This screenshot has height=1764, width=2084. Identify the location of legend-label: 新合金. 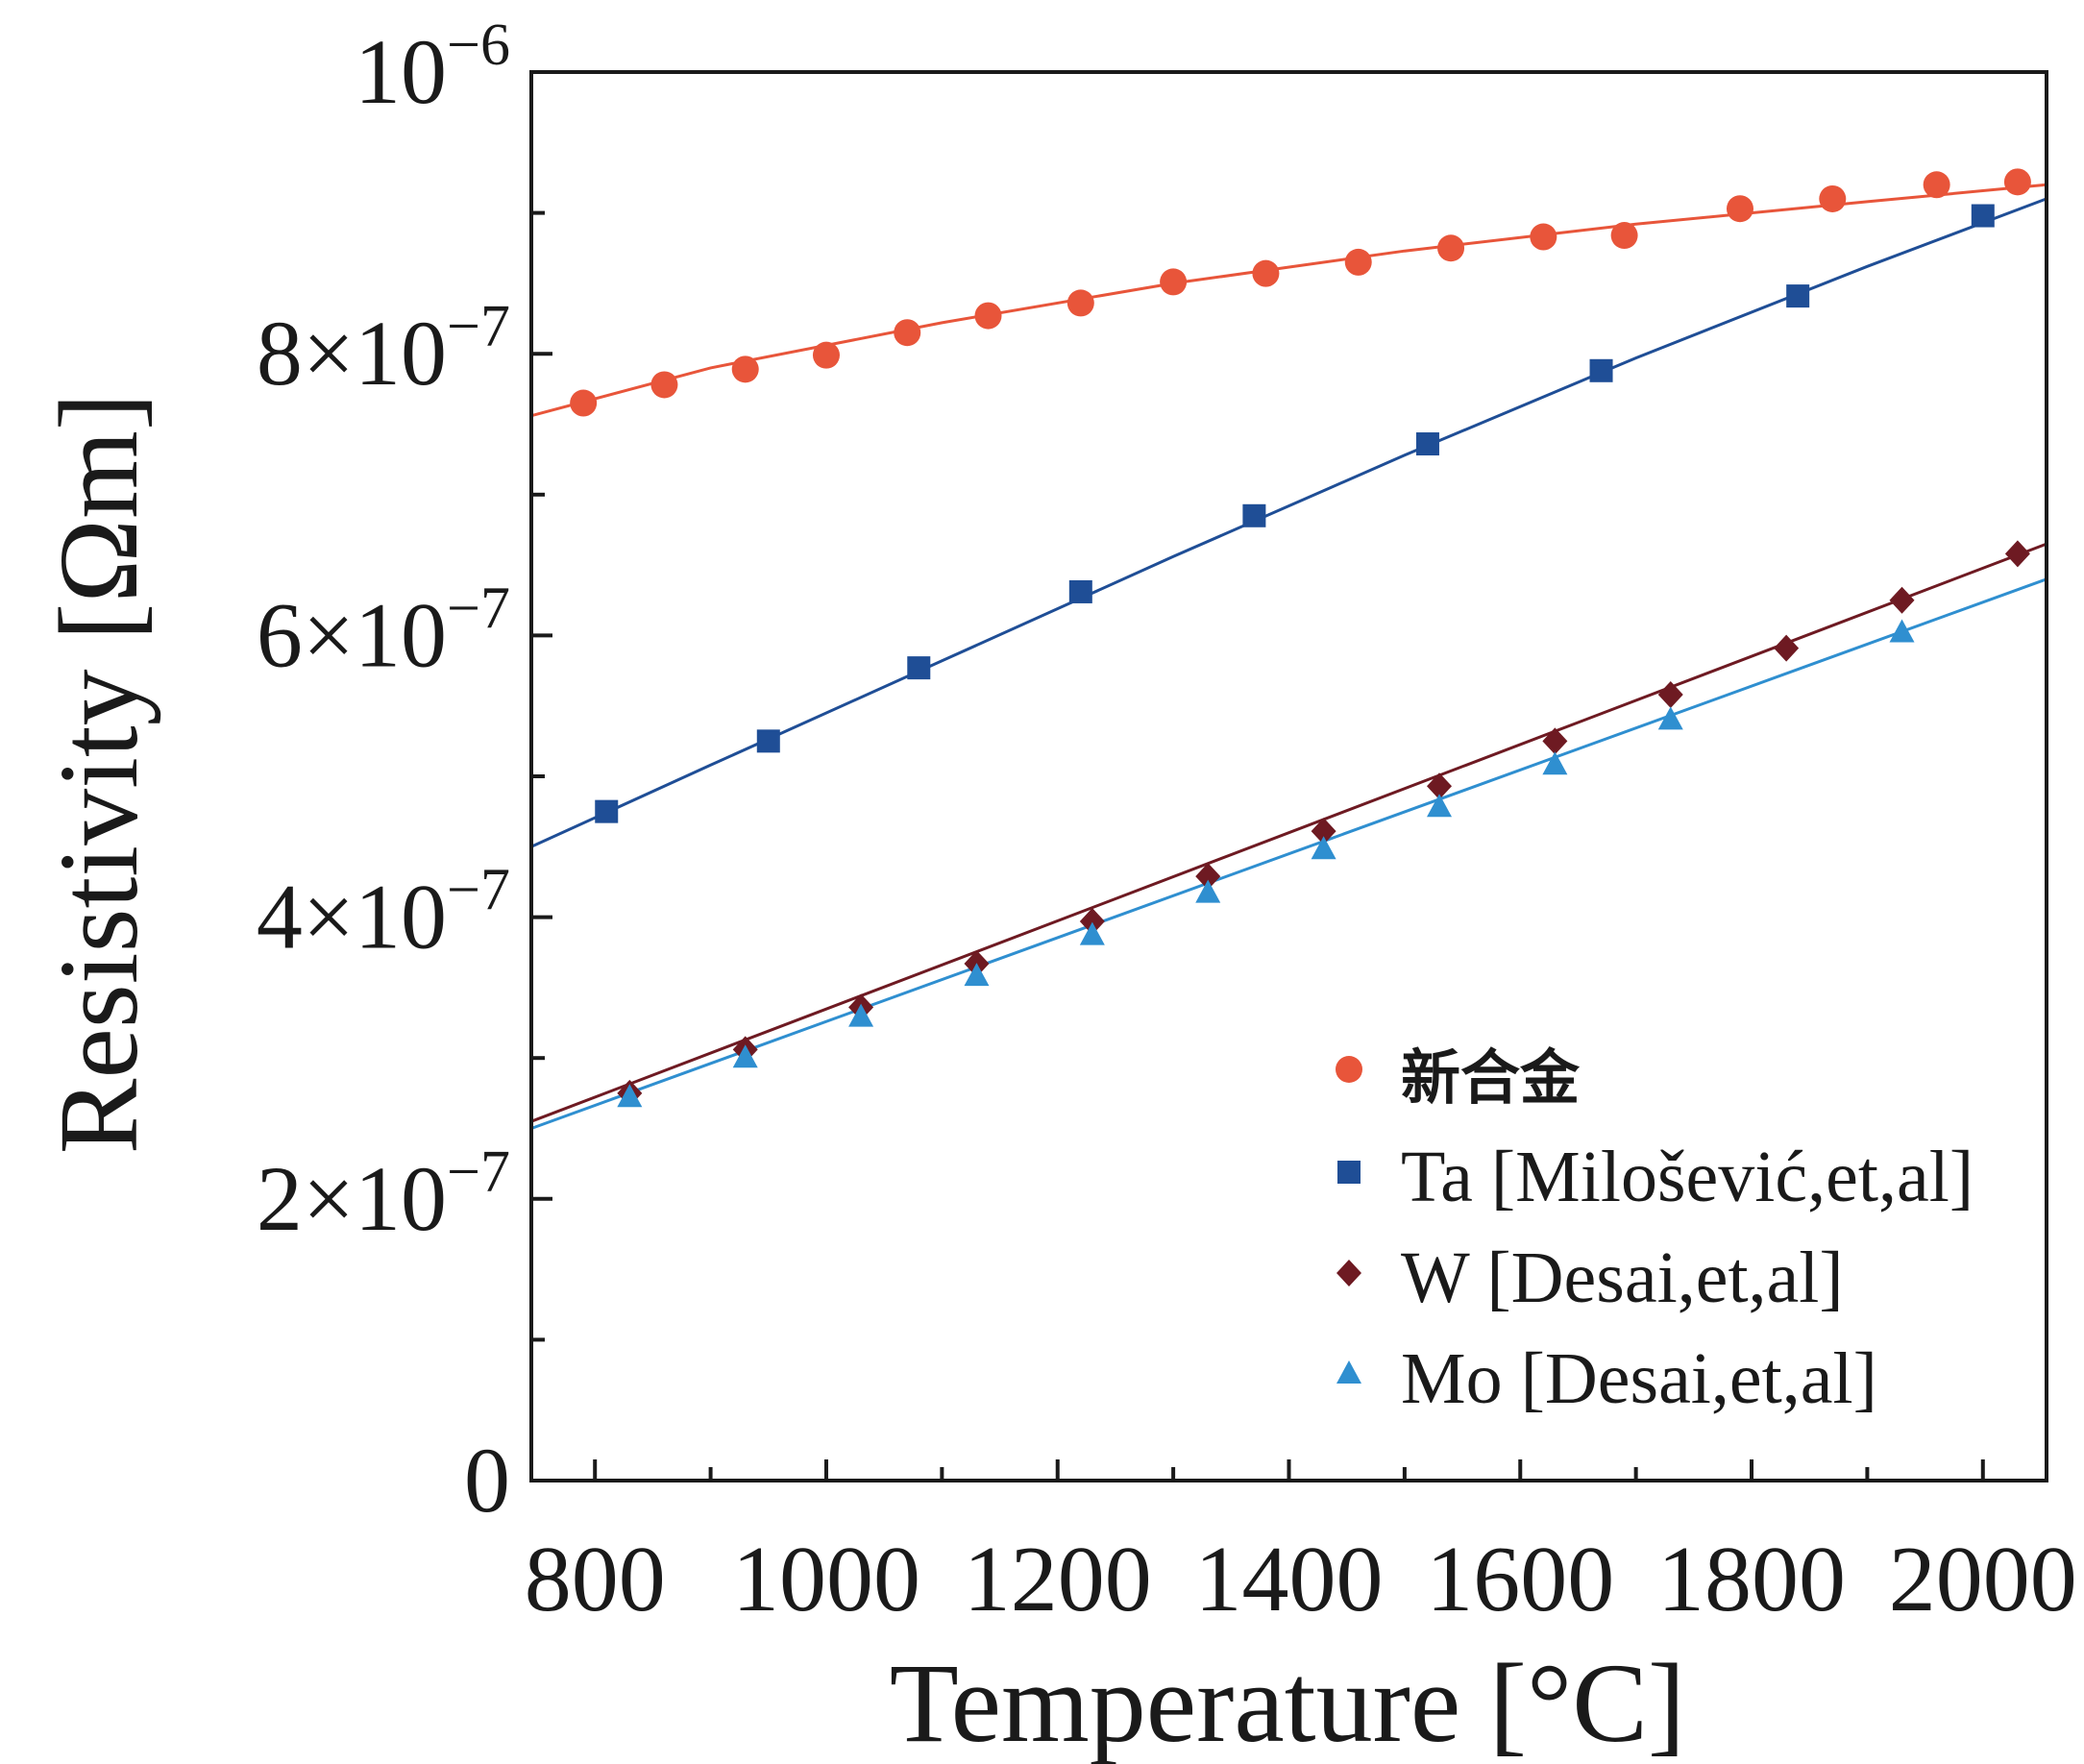
(1491, 1077).